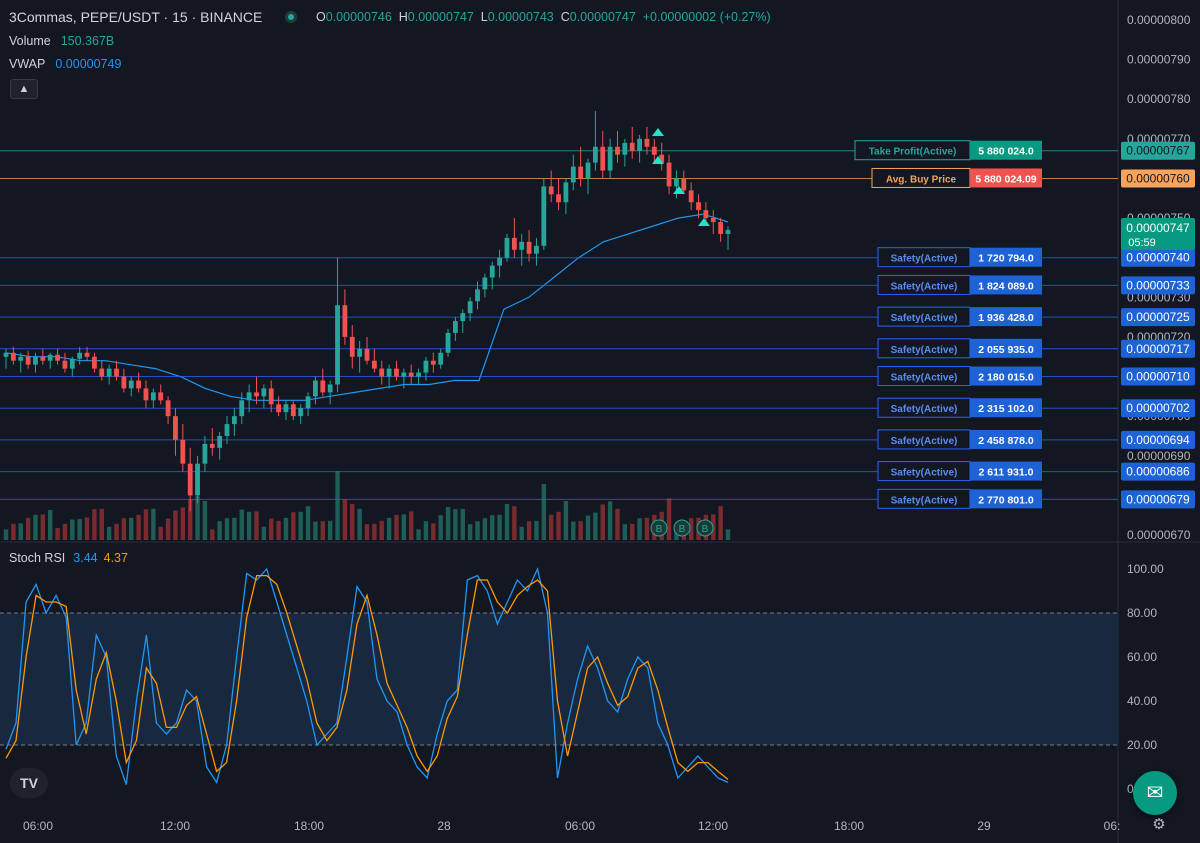 Image resolution: width=1200 pixels, height=843 pixels. I want to click on order-qty: 2 055 935.0, so click(1006, 350).